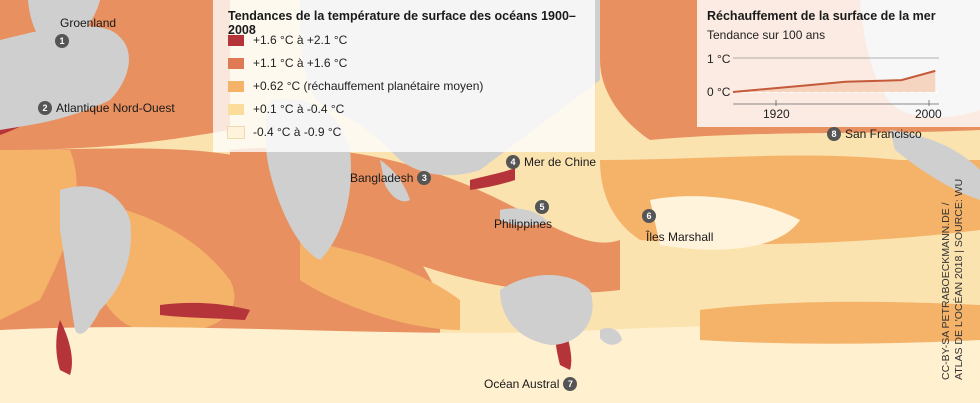 Image resolution: width=980 pixels, height=403 pixels. Describe the element at coordinates (766, 35) in the screenshot. I see `inset-subtitle: Tendance sur 100 ans` at that location.